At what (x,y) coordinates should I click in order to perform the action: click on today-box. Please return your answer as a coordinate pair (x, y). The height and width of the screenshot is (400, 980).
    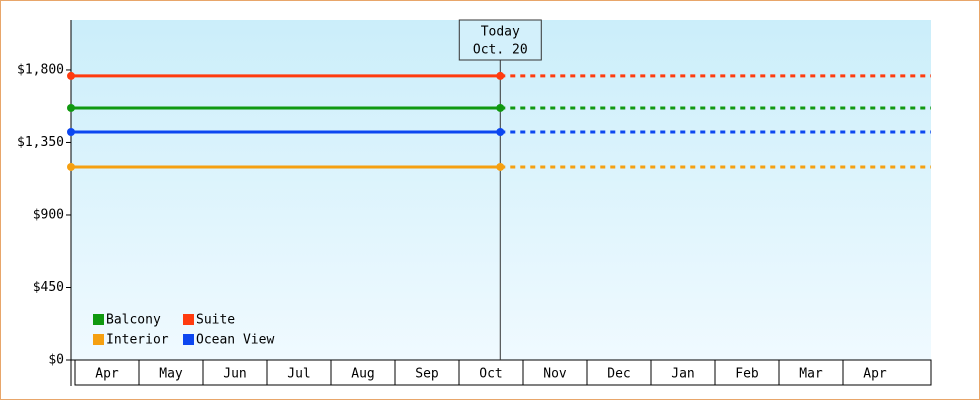
    Looking at the image, I should click on (500, 40).